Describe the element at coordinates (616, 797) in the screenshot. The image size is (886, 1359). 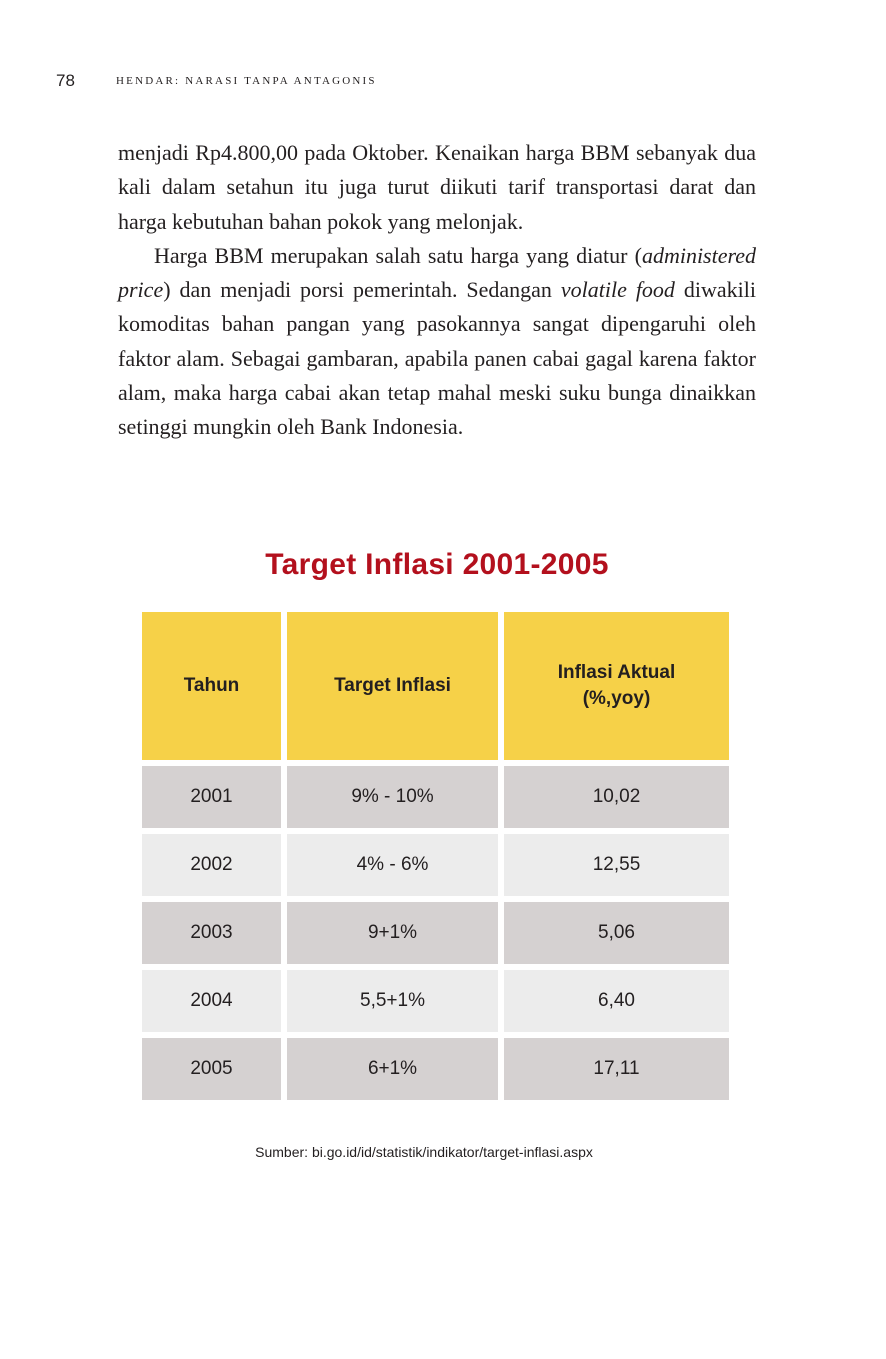
I see `cell-actual: 10,02` at that location.